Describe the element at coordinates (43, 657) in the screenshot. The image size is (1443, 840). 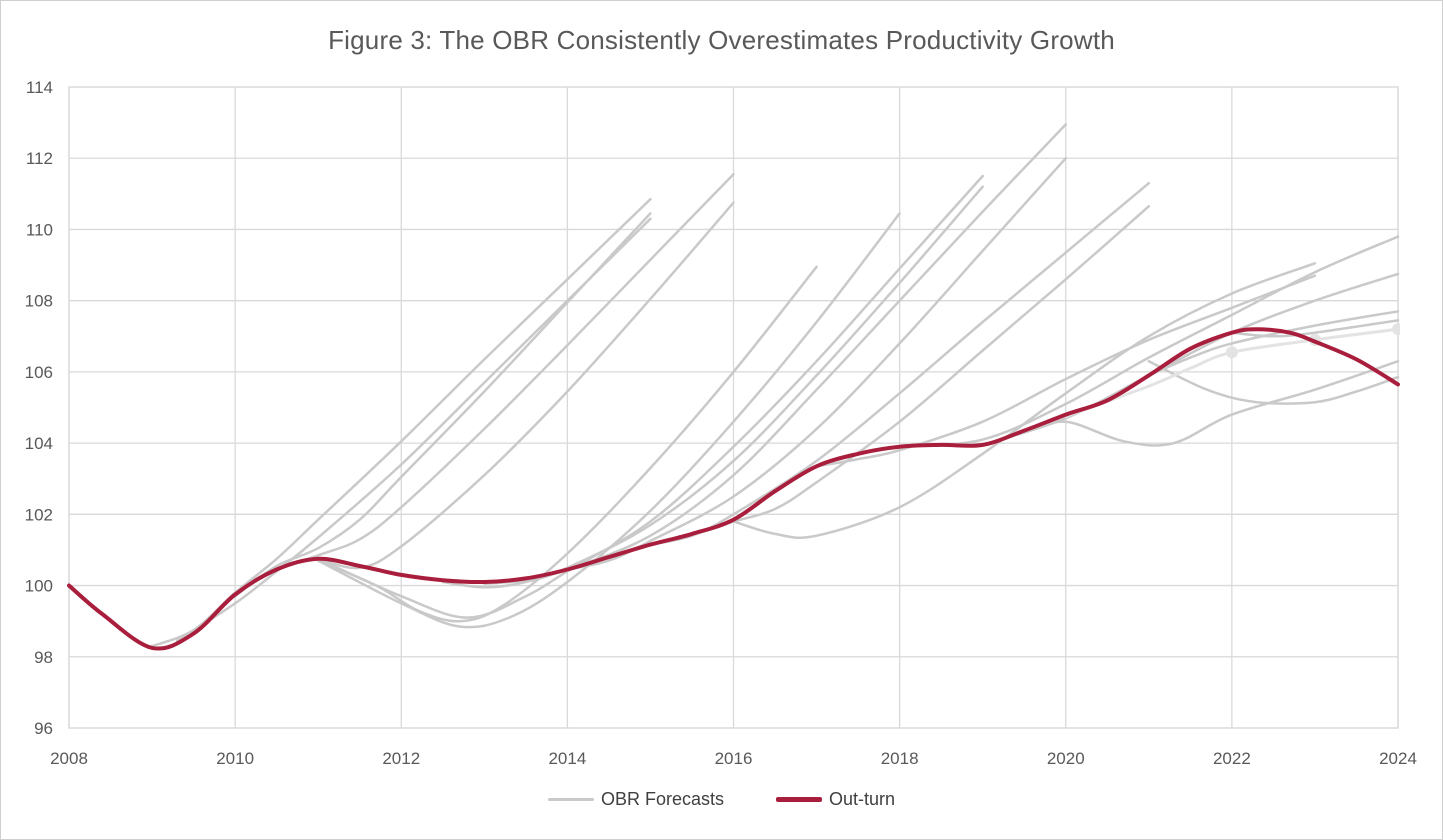
I see `y-axis-tick-label: 98` at that location.